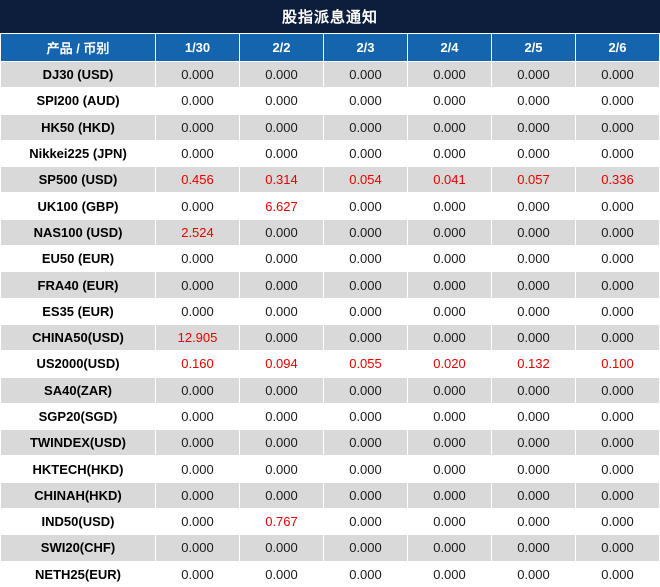 Image resolution: width=660 pixels, height=587 pixels. Describe the element at coordinates (78, 206) in the screenshot. I see `product-cell: UK100 (GBP)` at that location.